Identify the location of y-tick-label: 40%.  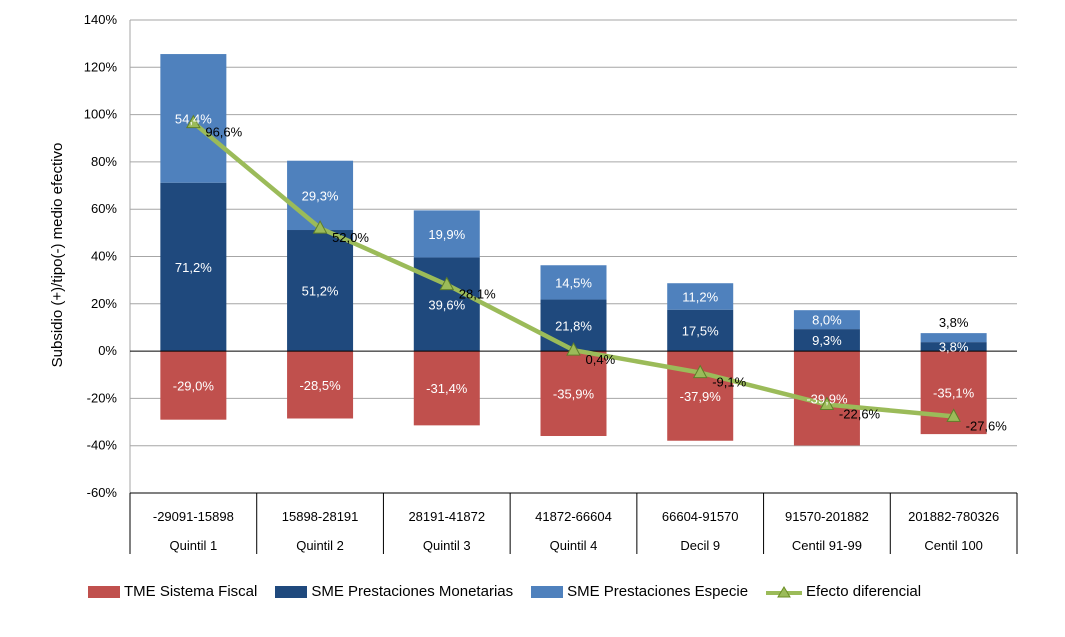
(104, 256).